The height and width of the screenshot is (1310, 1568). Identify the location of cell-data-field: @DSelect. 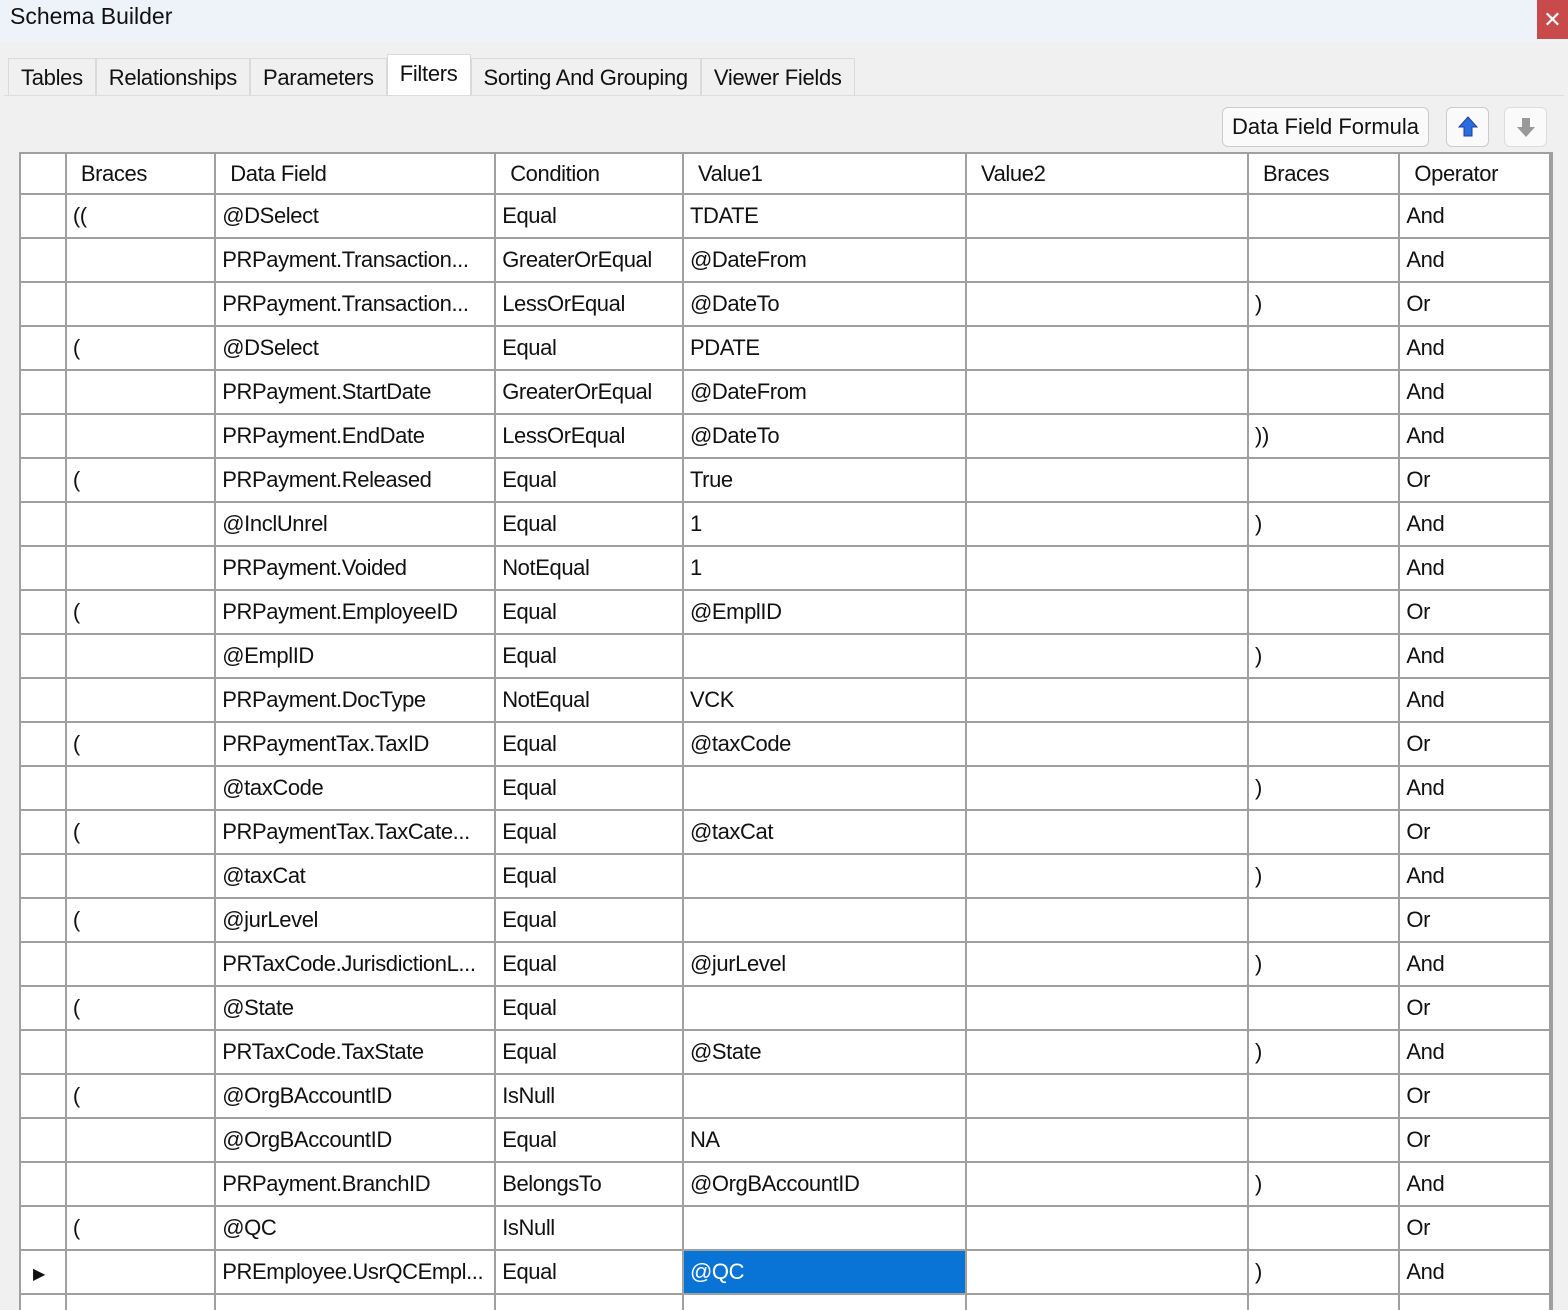
(355, 348).